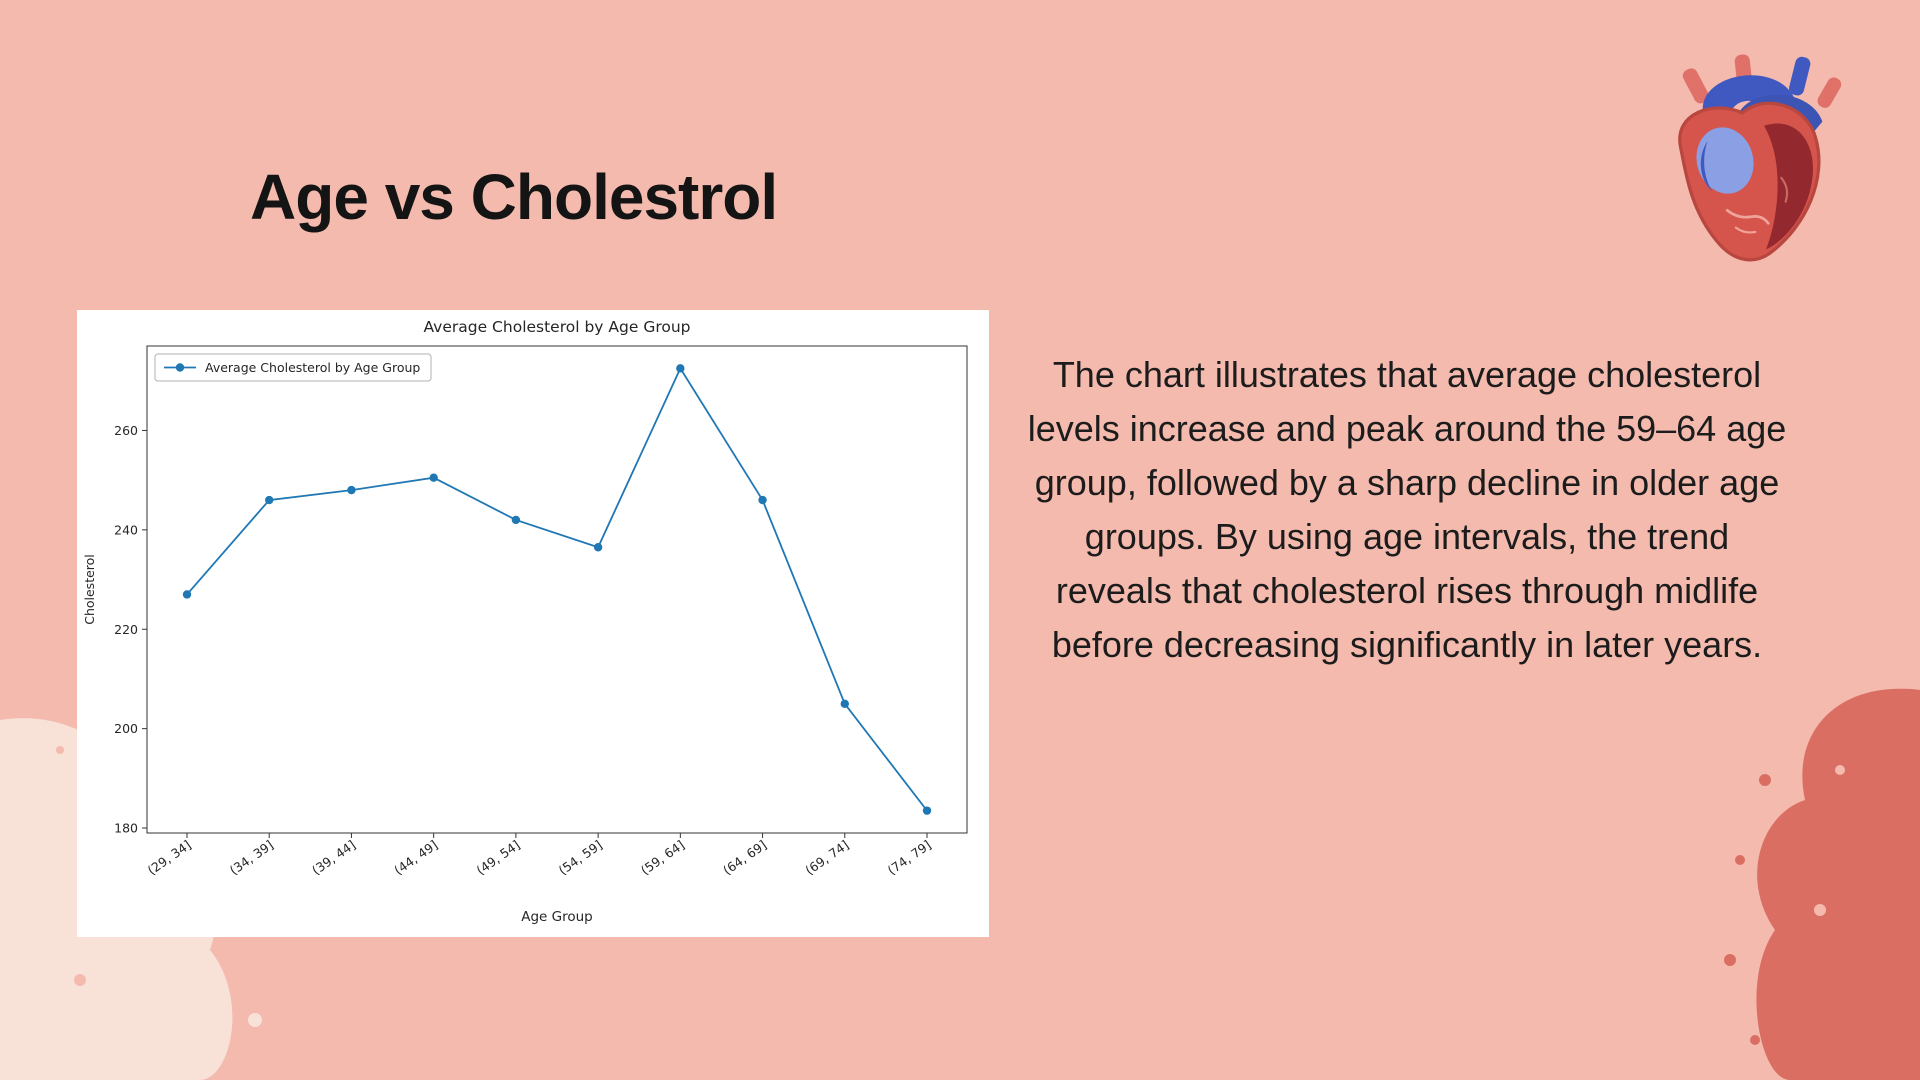 This screenshot has width=1920, height=1080. I want to click on svg-text: (34, 39], so click(251, 857).